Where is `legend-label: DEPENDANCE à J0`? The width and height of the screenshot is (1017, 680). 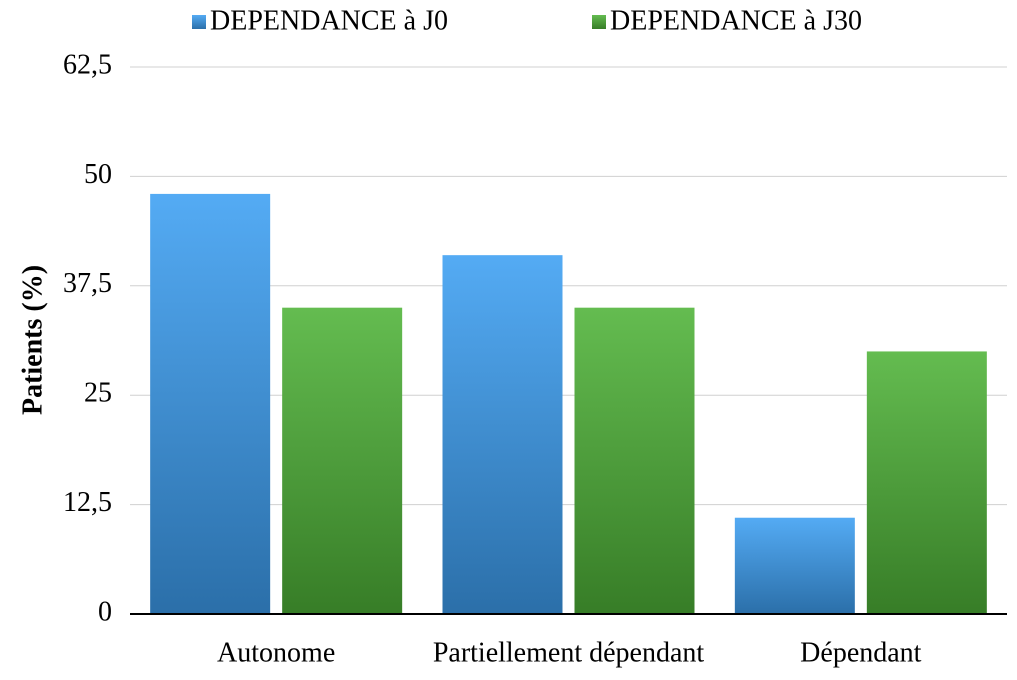 legend-label: DEPENDANCE à J0 is located at coordinates (329, 20).